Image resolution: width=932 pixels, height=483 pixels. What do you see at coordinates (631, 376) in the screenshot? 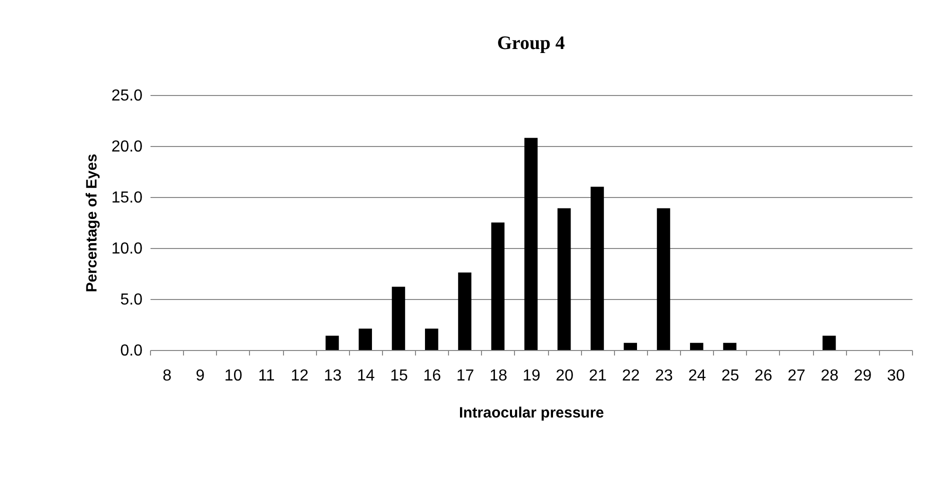
I see `x-tick-label: 22` at bounding box center [631, 376].